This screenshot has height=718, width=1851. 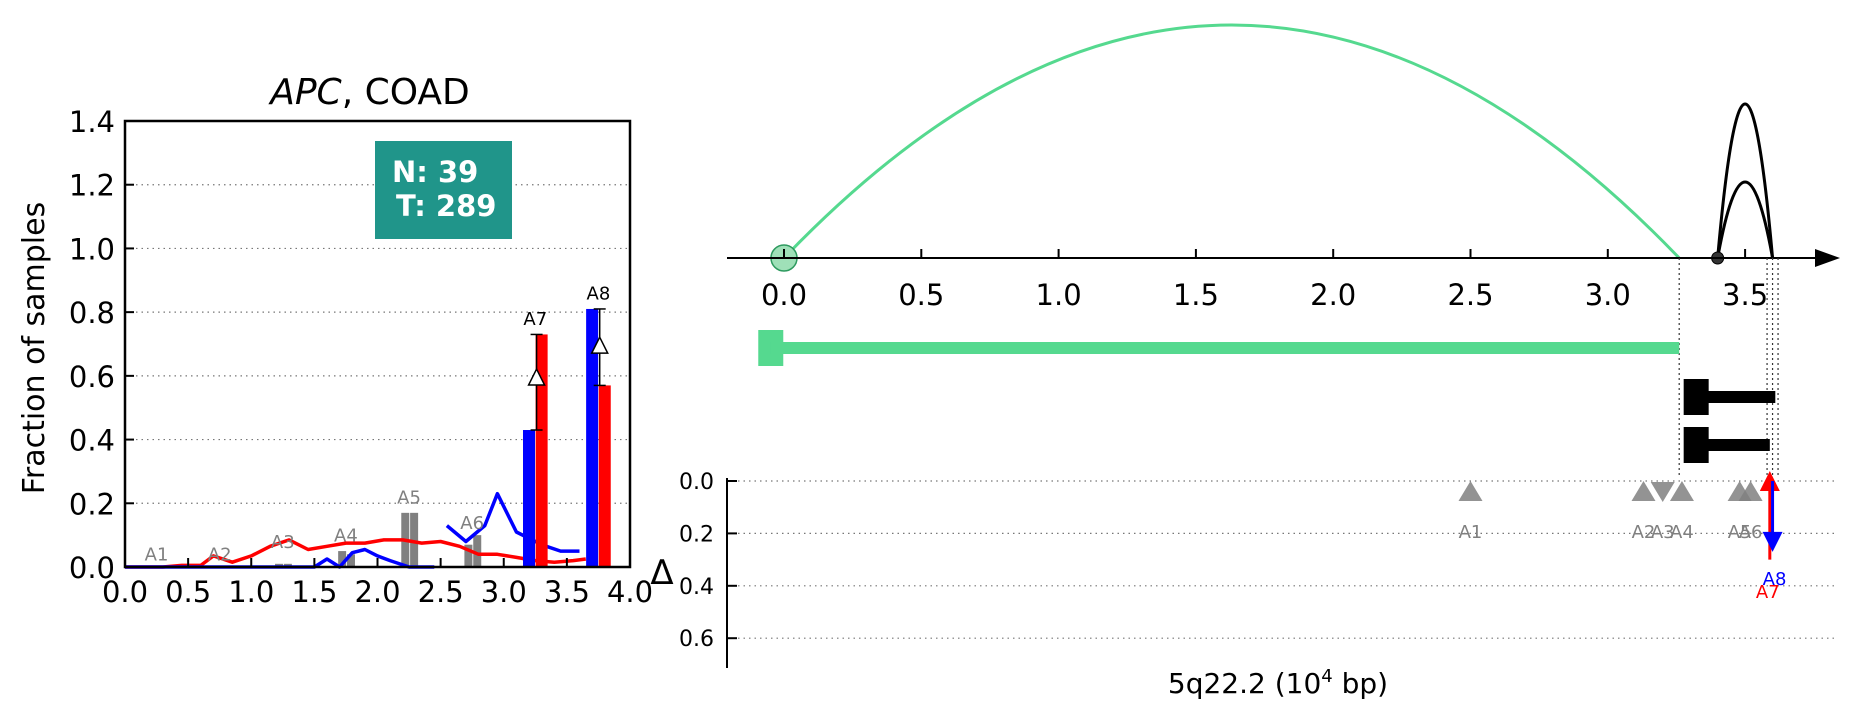 What do you see at coordinates (220, 555) in the screenshot?
I see `site-label-a2: A2` at bounding box center [220, 555].